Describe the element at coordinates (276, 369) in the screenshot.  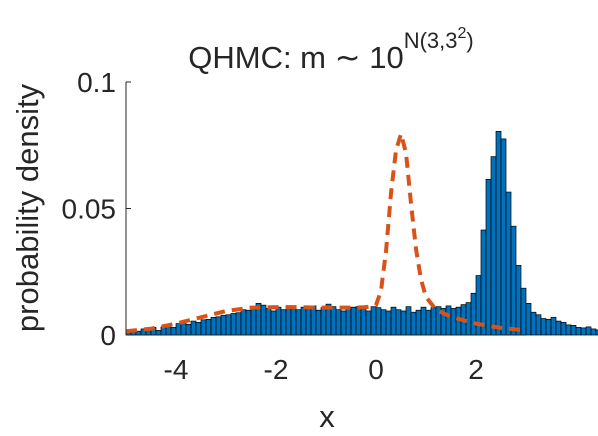
I see `x-tick-label: -2` at that location.